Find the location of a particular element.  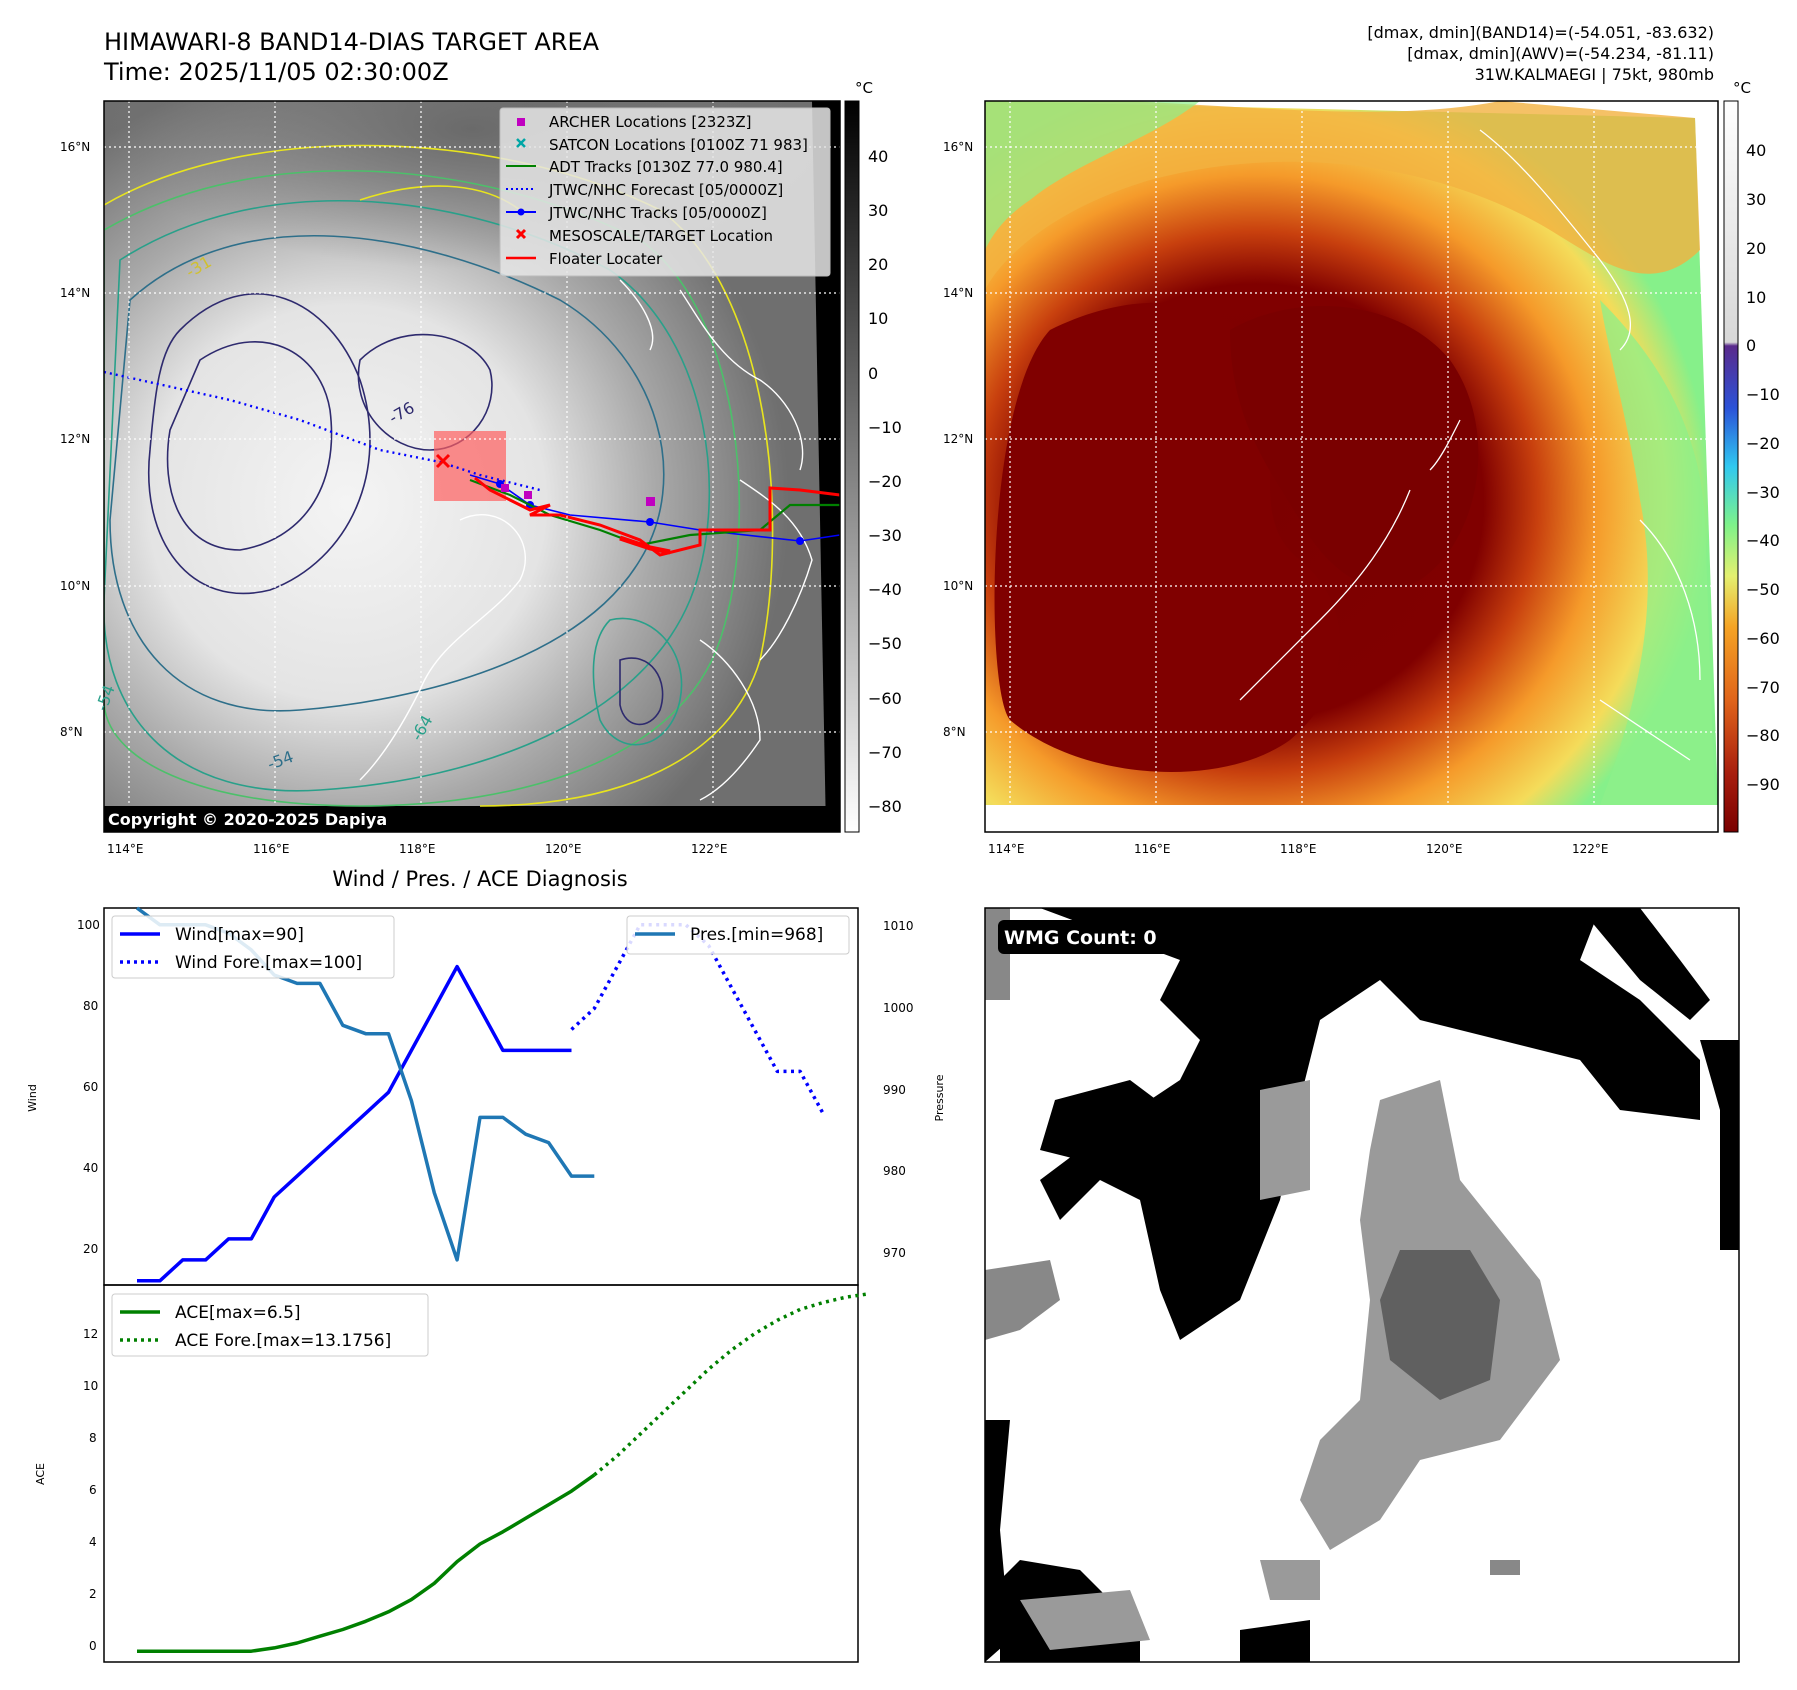

dmax-band14: [dmax, dmin](BAND14)=(-54.051, -83.632) is located at coordinates (1540, 32).